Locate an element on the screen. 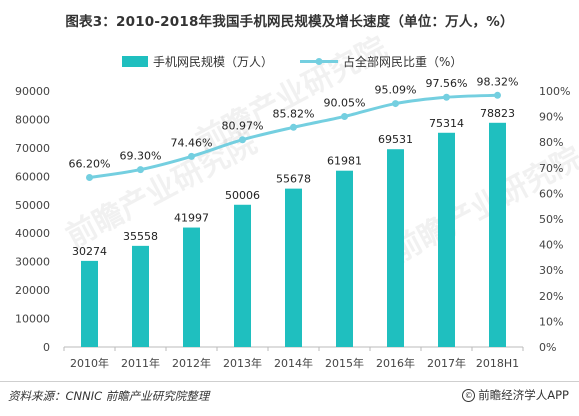 The image size is (579, 416). x-tick-label: 2014年 is located at coordinates (293, 363).